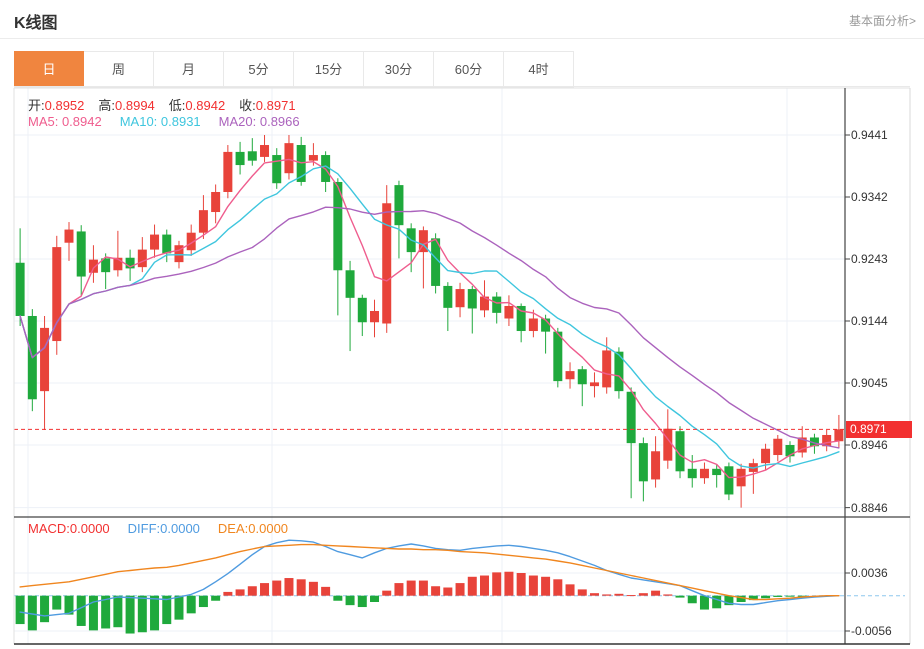  What do you see at coordinates (869, 573) in the screenshot?
I see `y-axis-label: 0.0036` at bounding box center [869, 573].